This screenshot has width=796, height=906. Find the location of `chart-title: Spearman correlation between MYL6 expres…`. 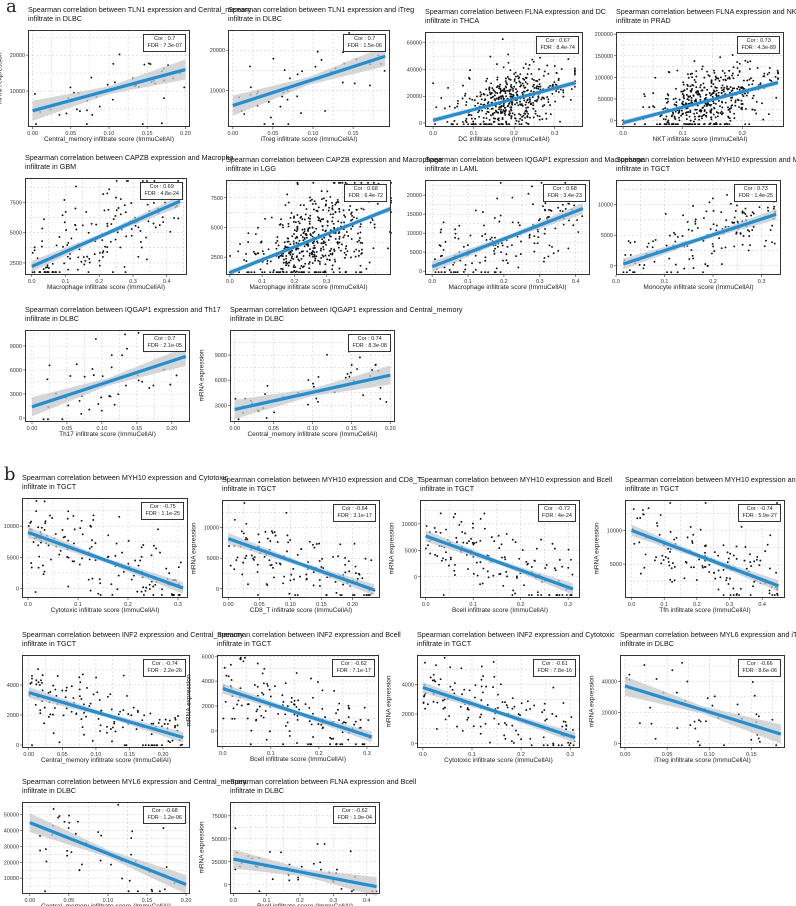

chart-title: Spearman correlation between MYL6 expres… is located at coordinates (708, 639).